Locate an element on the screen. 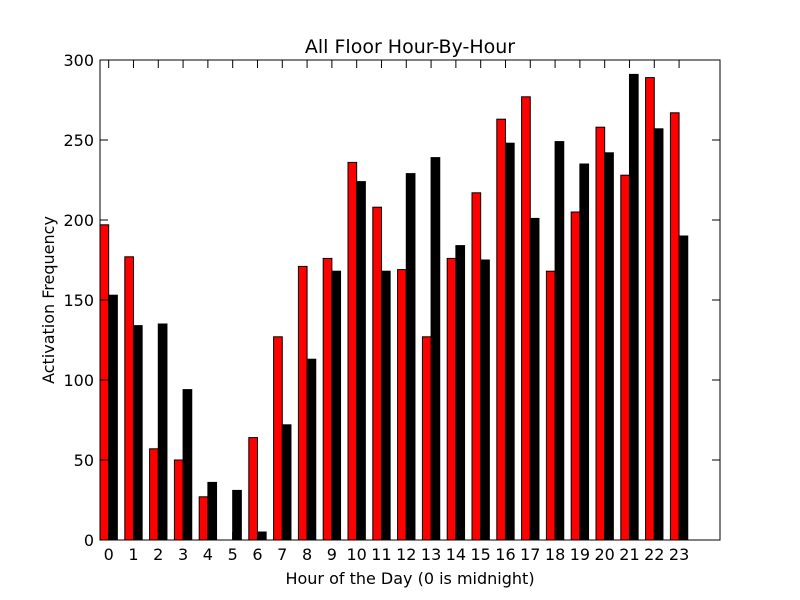  x-tick-label: 15 is located at coordinates (481, 554).